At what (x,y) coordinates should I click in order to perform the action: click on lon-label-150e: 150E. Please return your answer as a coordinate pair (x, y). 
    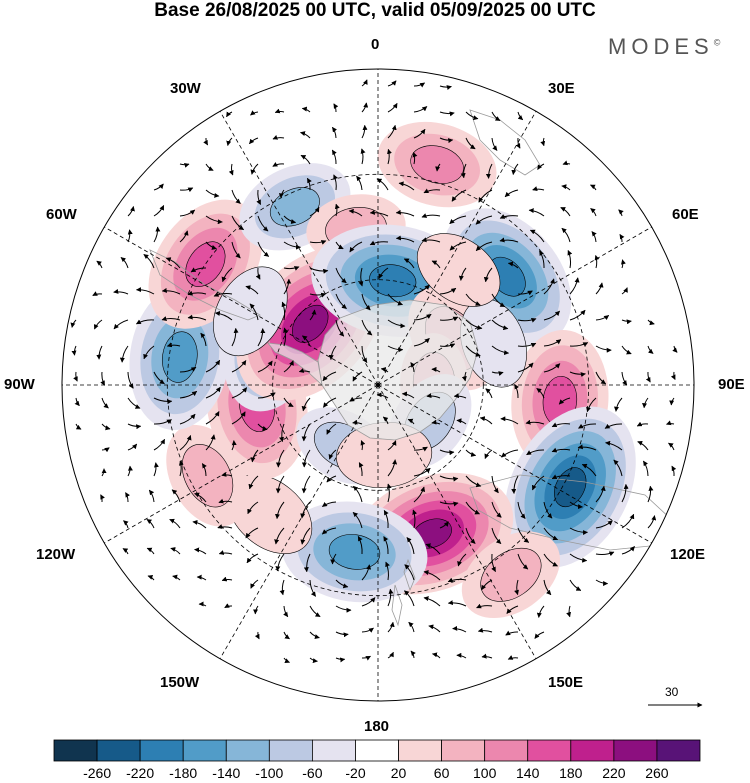
    Looking at the image, I should click on (566, 682).